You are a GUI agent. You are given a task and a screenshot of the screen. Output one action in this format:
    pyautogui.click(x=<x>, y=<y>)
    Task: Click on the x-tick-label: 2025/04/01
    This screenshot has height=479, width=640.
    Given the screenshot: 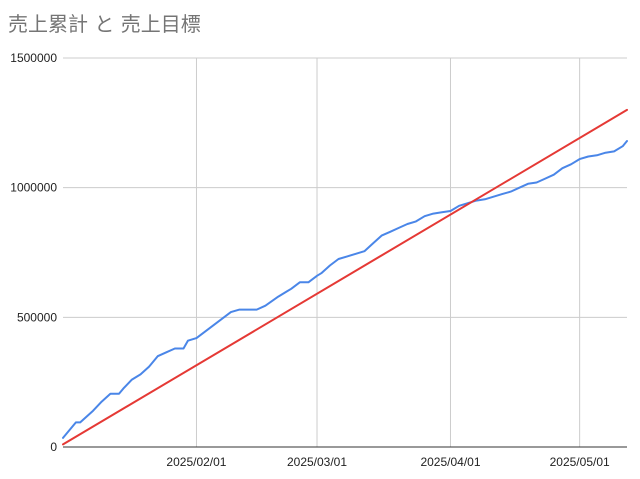 What is the action you would take?
    pyautogui.click(x=450, y=462)
    